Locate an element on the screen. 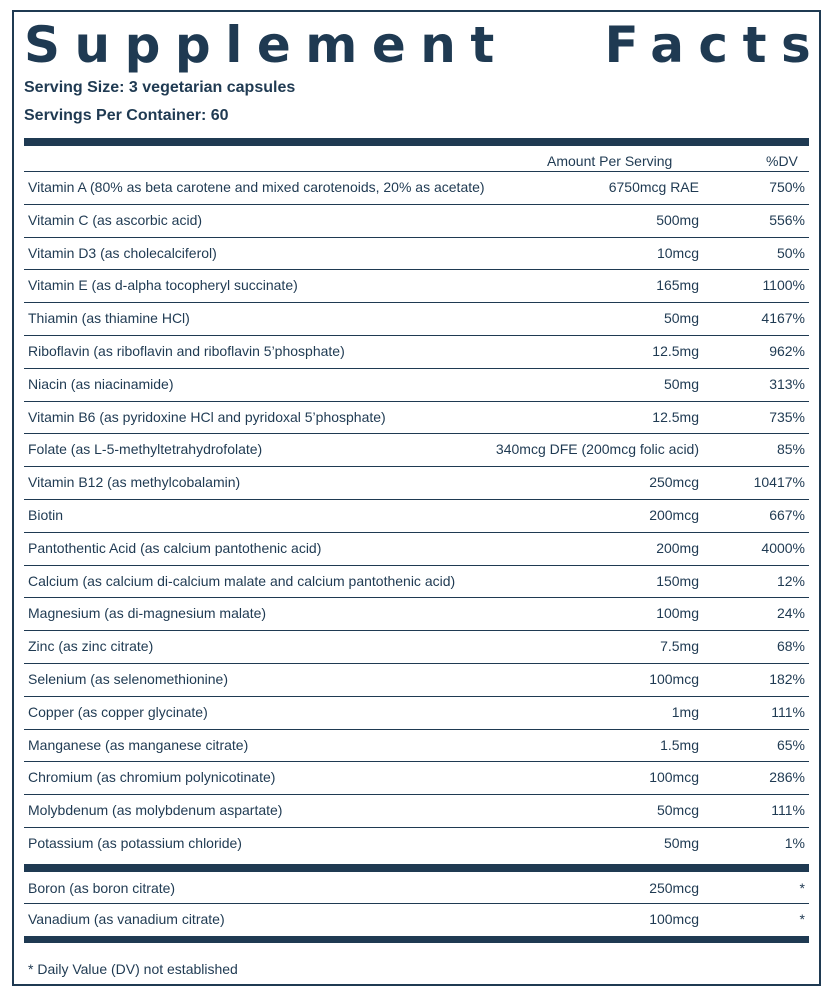 The image size is (837, 1000). nutrient-dv: 4000% is located at coordinates (783, 547).